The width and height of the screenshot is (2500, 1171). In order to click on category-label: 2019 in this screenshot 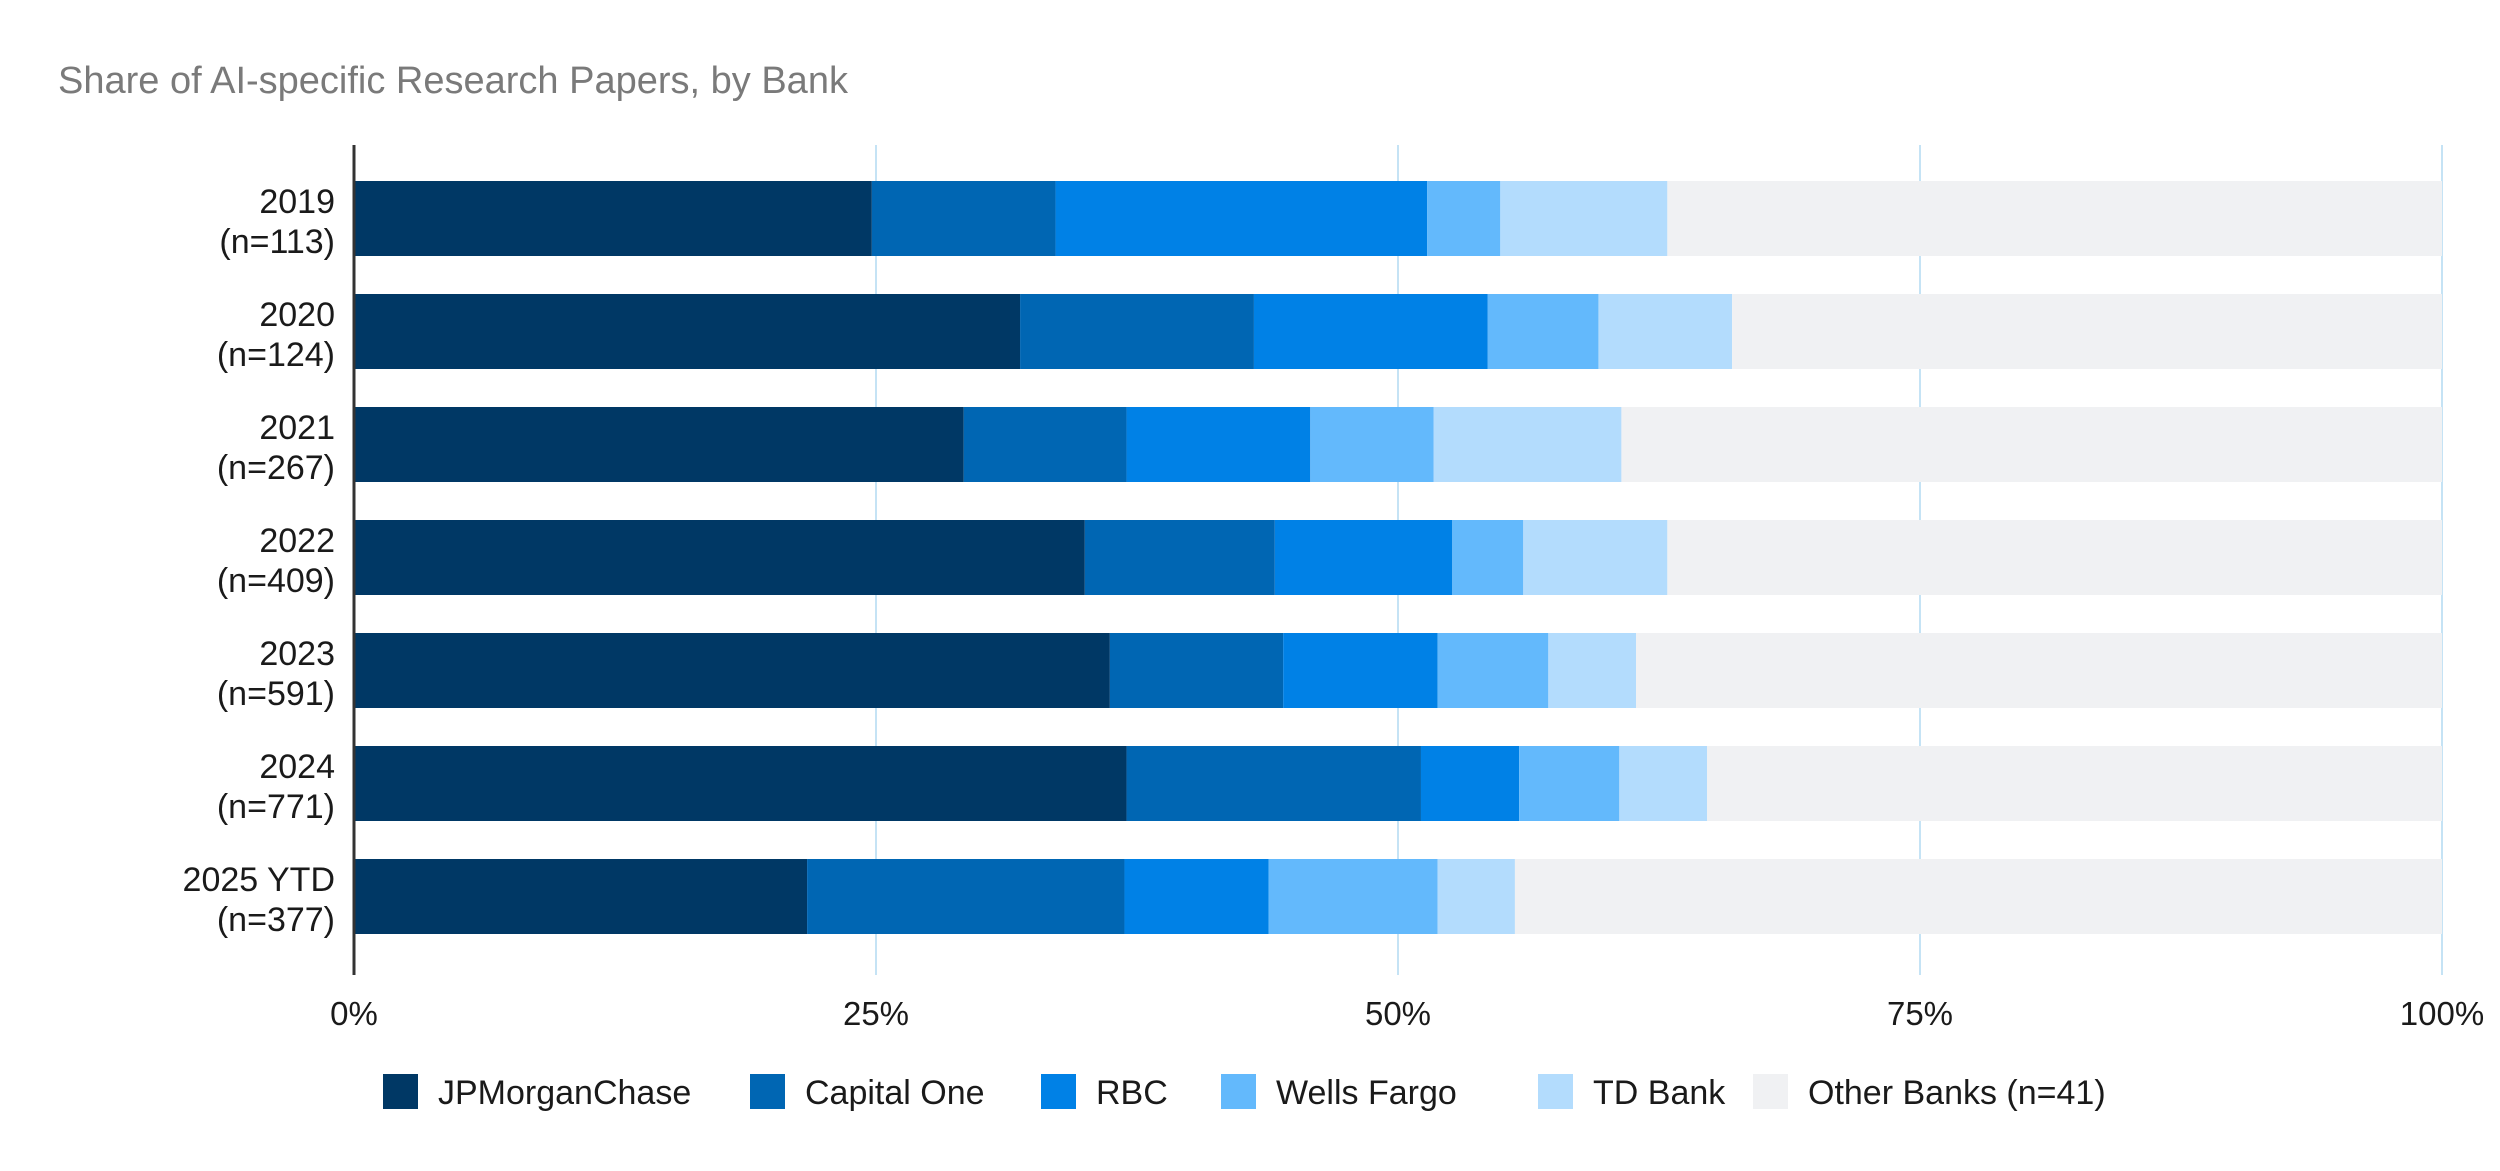, I will do `click(297, 202)`.